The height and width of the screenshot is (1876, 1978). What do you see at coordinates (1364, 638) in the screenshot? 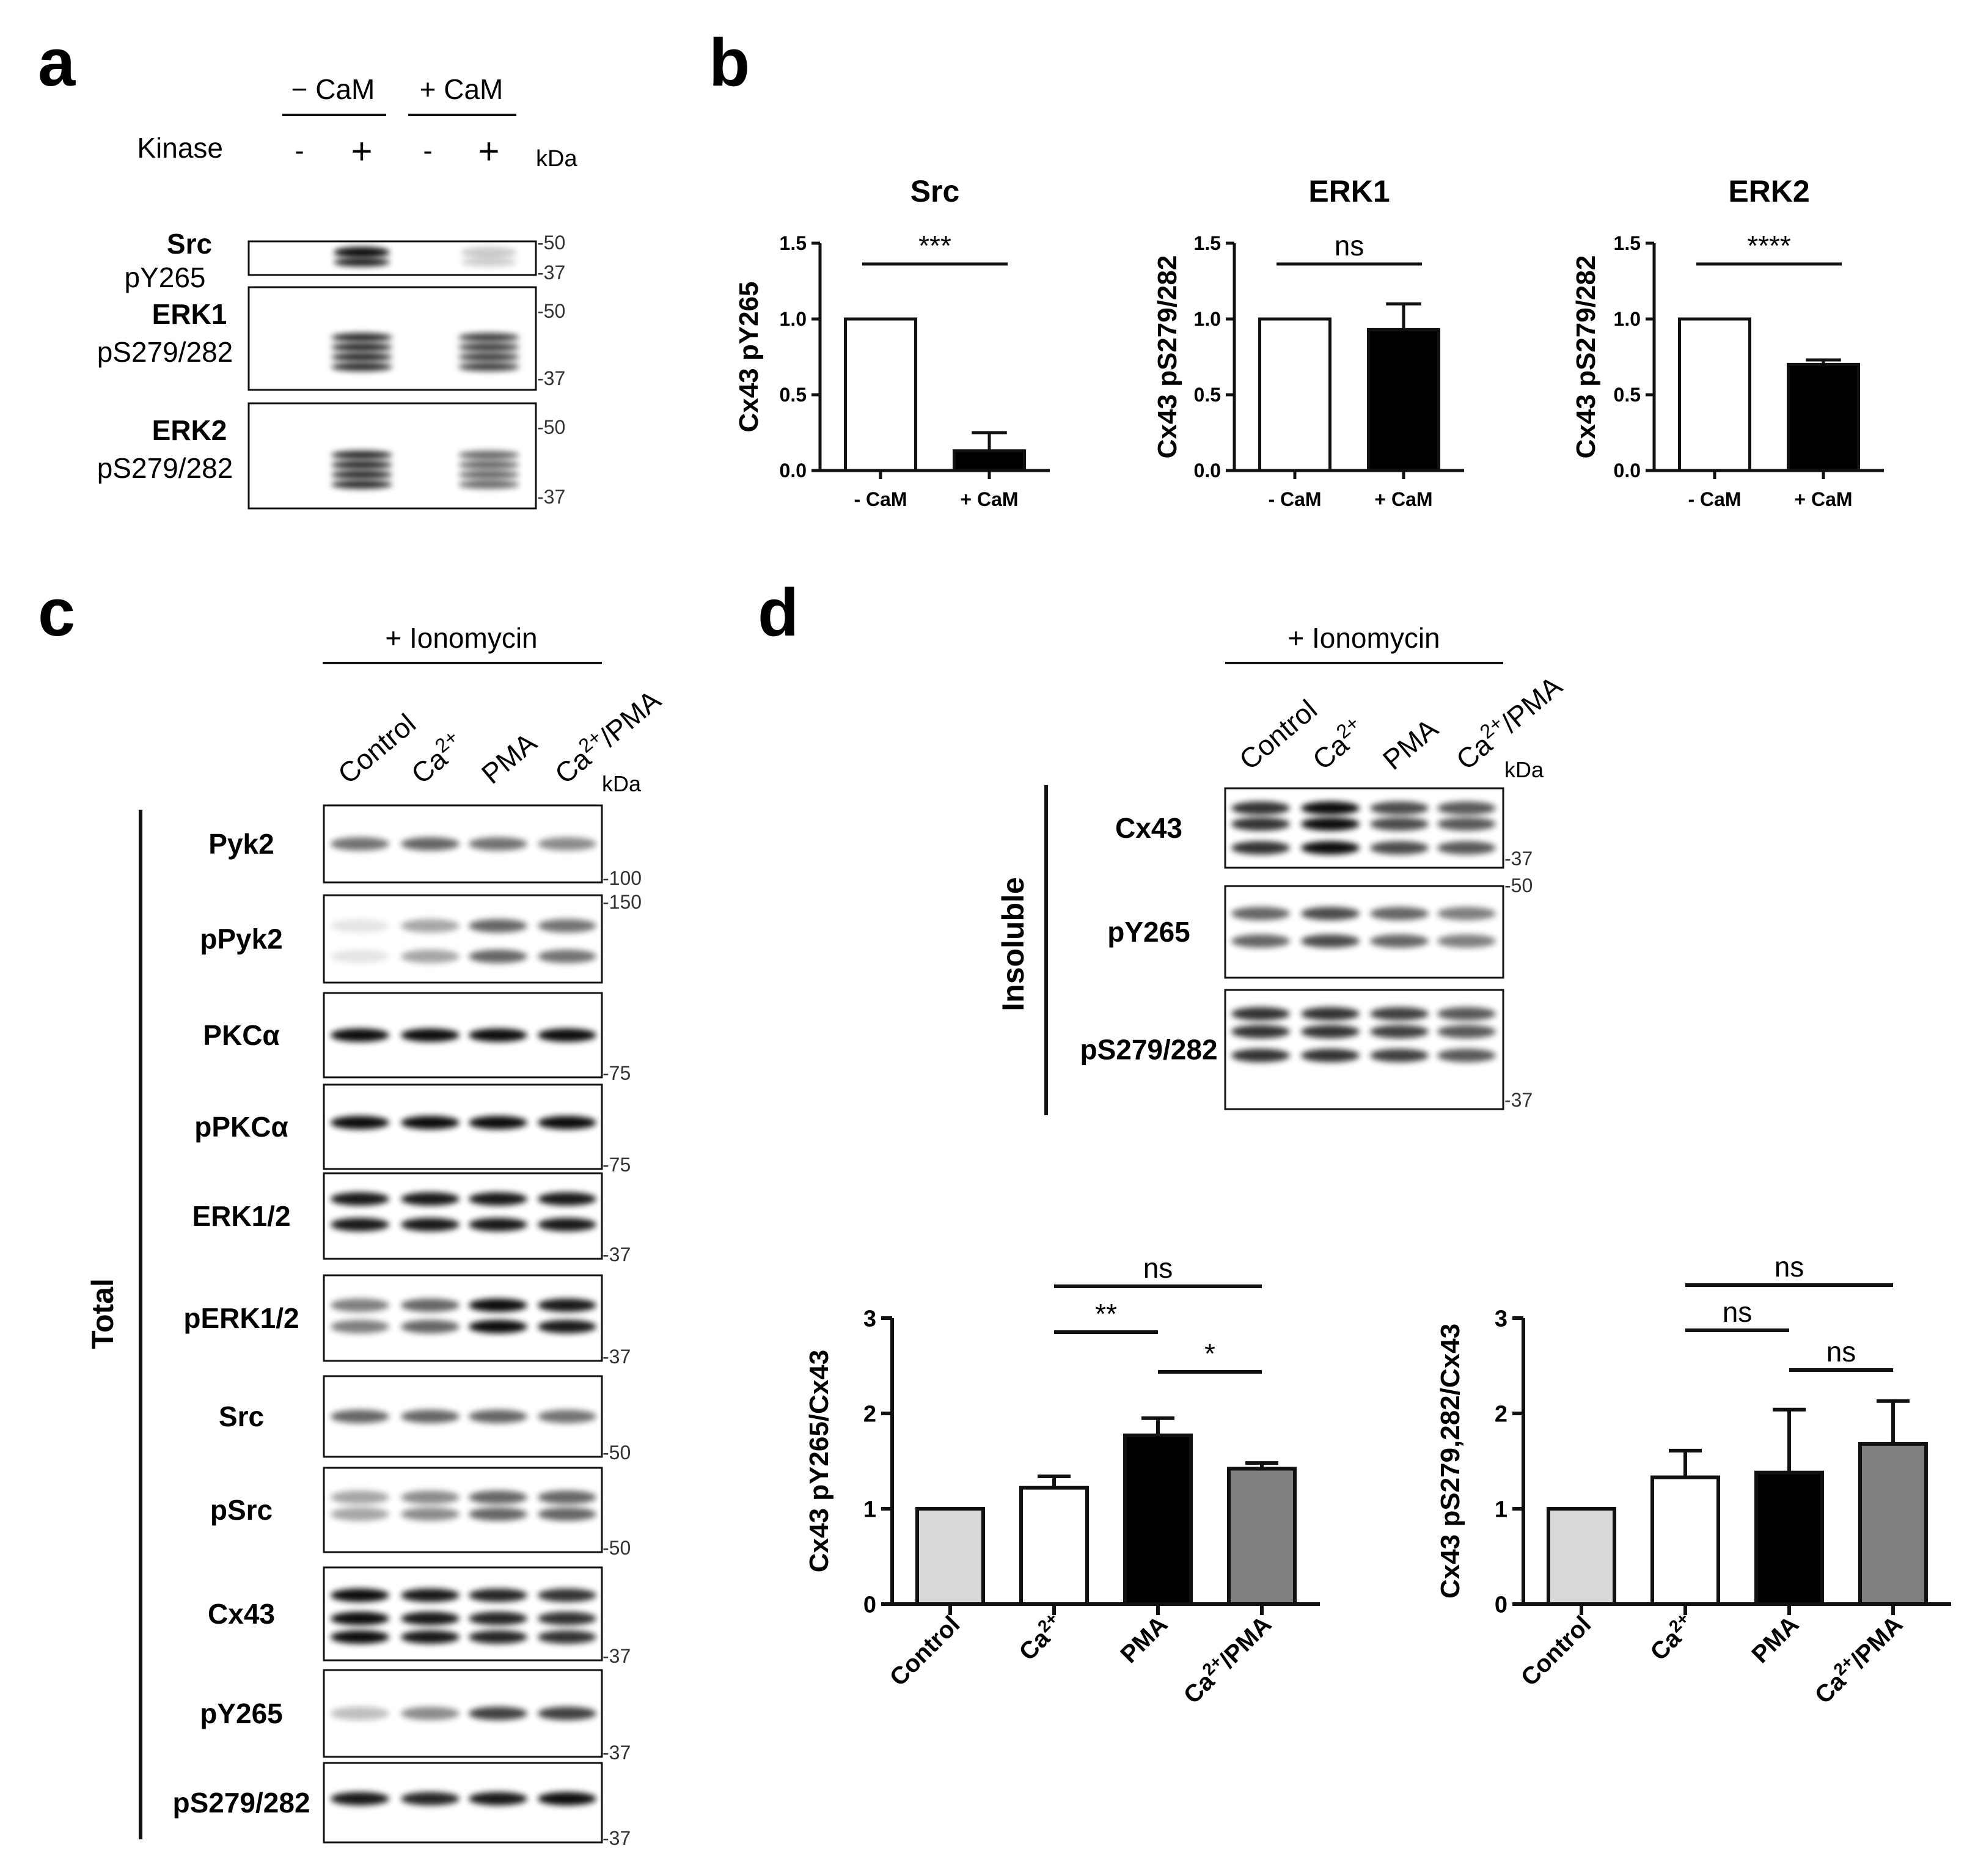
I see `treatment-label: + Ionomycin` at bounding box center [1364, 638].